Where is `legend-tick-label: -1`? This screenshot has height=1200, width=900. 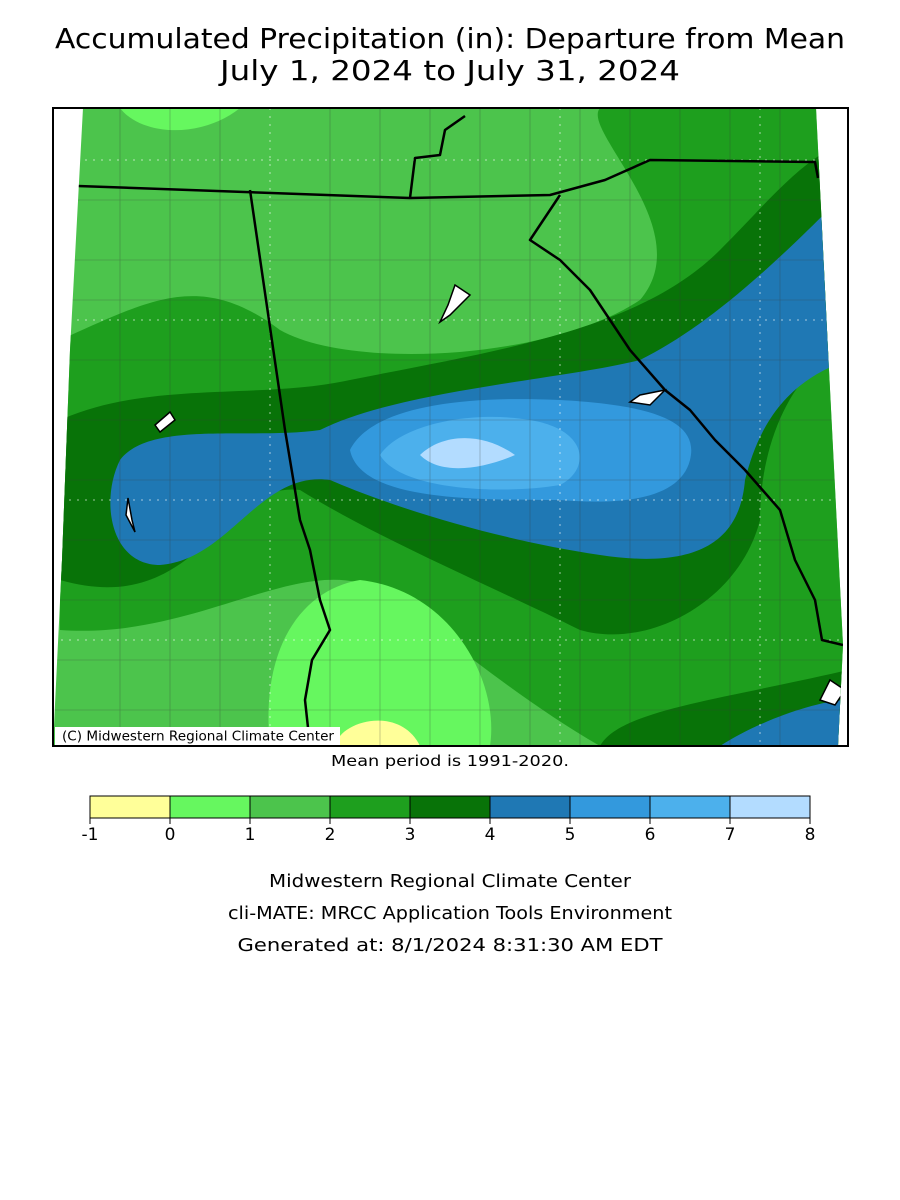
legend-tick-label: -1 is located at coordinates (90, 835).